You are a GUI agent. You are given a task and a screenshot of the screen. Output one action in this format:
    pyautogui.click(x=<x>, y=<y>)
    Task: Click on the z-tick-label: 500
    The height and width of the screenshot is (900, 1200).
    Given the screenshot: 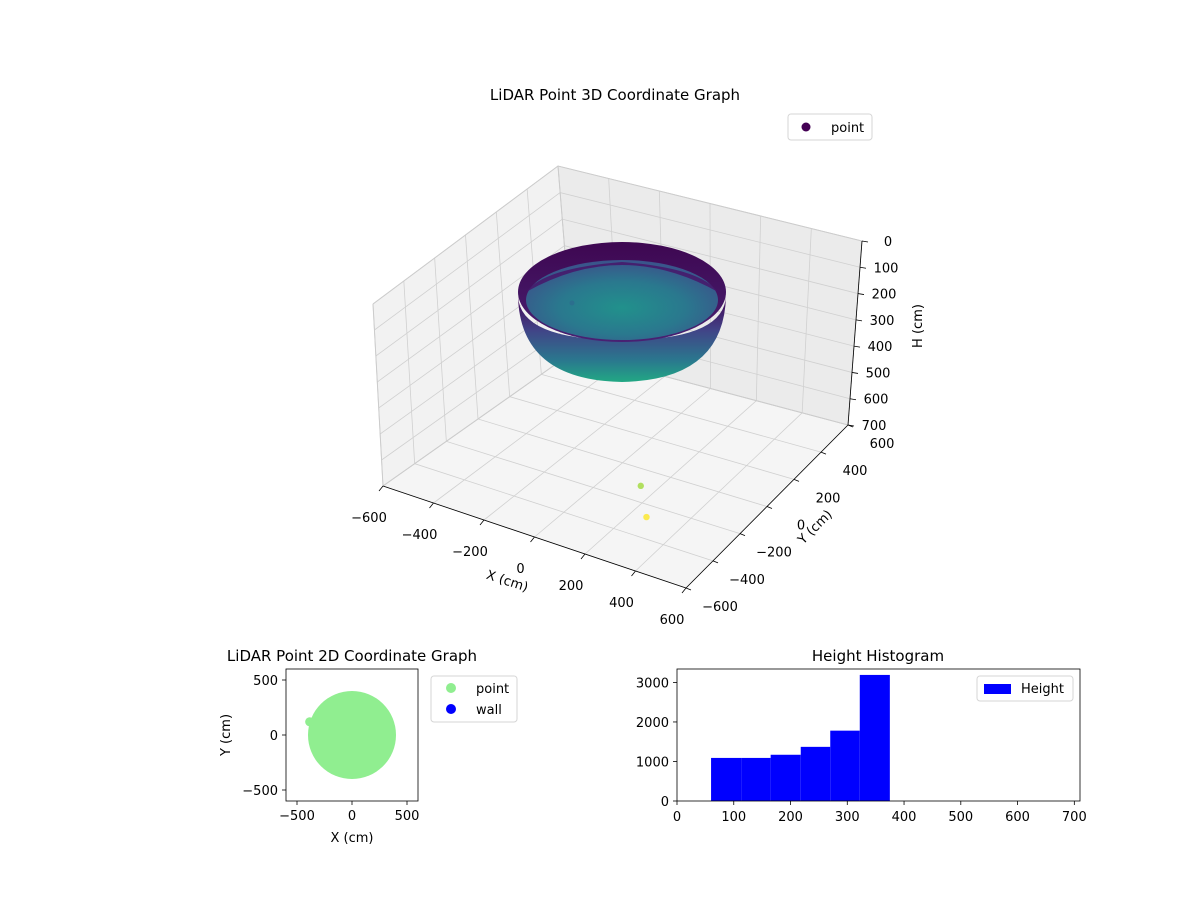 What is the action you would take?
    pyautogui.click(x=878, y=373)
    